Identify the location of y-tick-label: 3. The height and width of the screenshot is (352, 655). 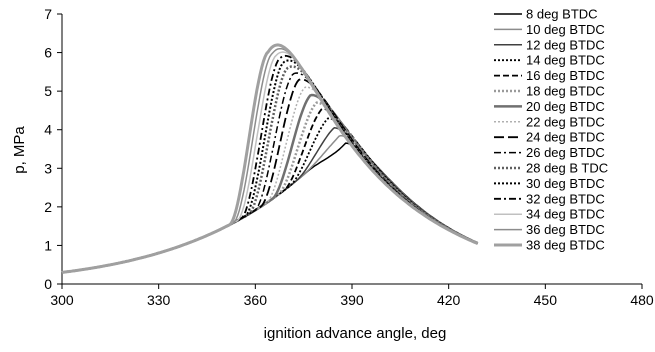
(48, 168).